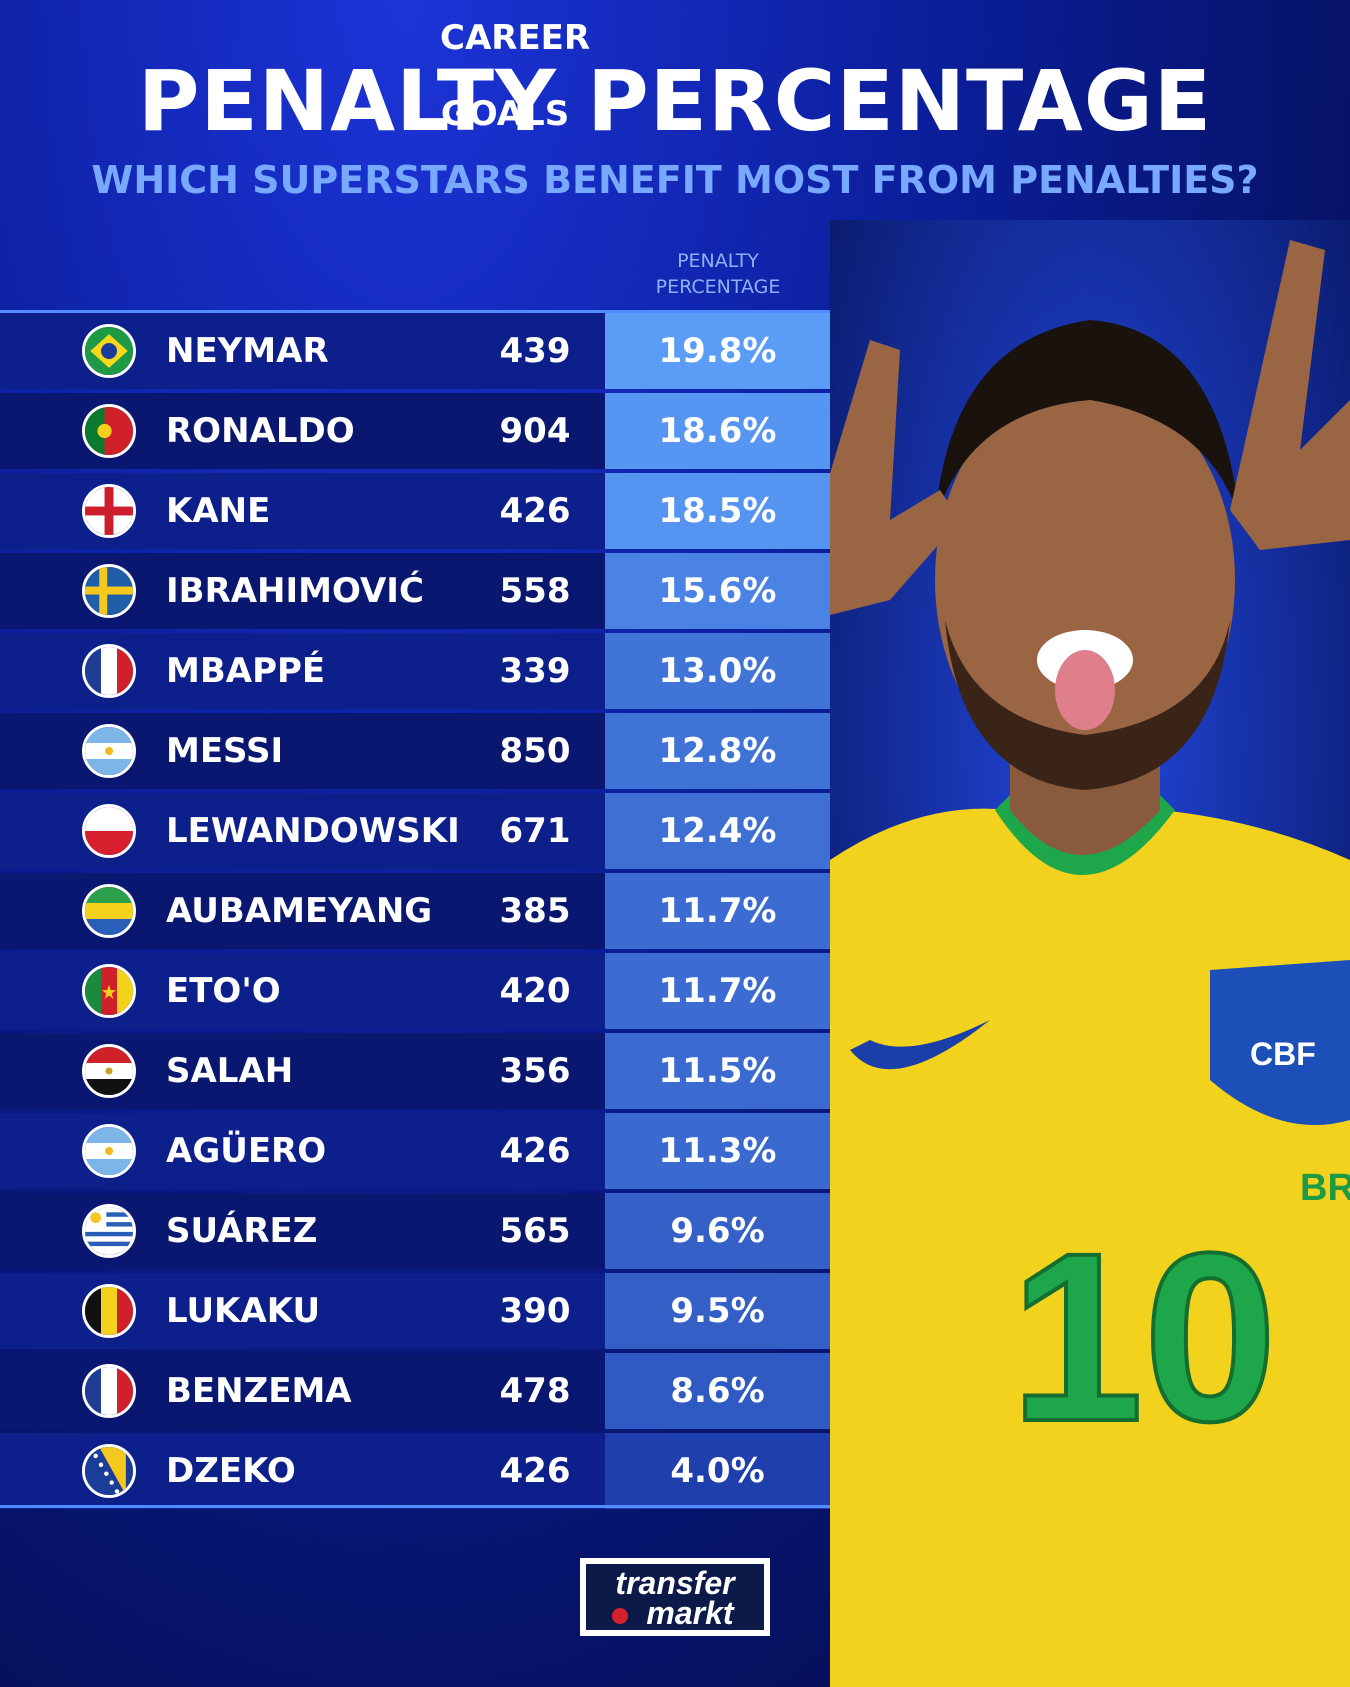  Describe the element at coordinates (415, 431) in the screenshot. I see `table-row: RONALDO 904 18.6%` at that location.